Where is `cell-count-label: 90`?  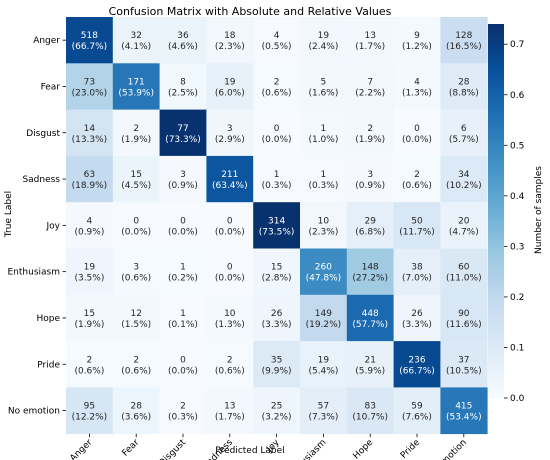
cell-count-label: 90 is located at coordinates (464, 314).